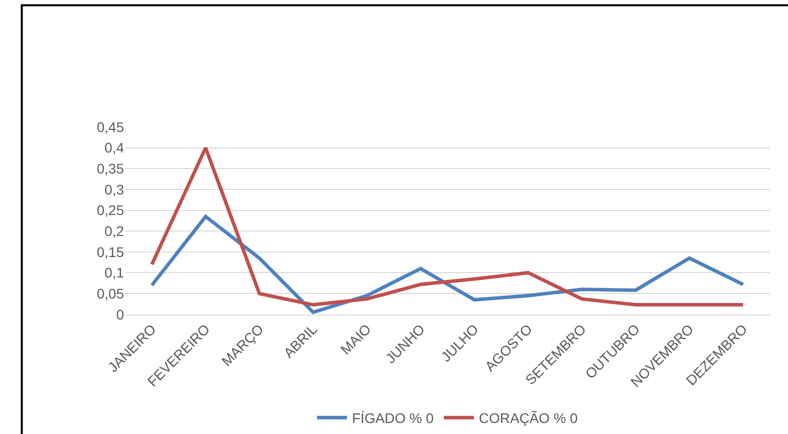 This screenshot has width=788, height=434. I want to click on y-tick-label: 0, so click(120, 314).